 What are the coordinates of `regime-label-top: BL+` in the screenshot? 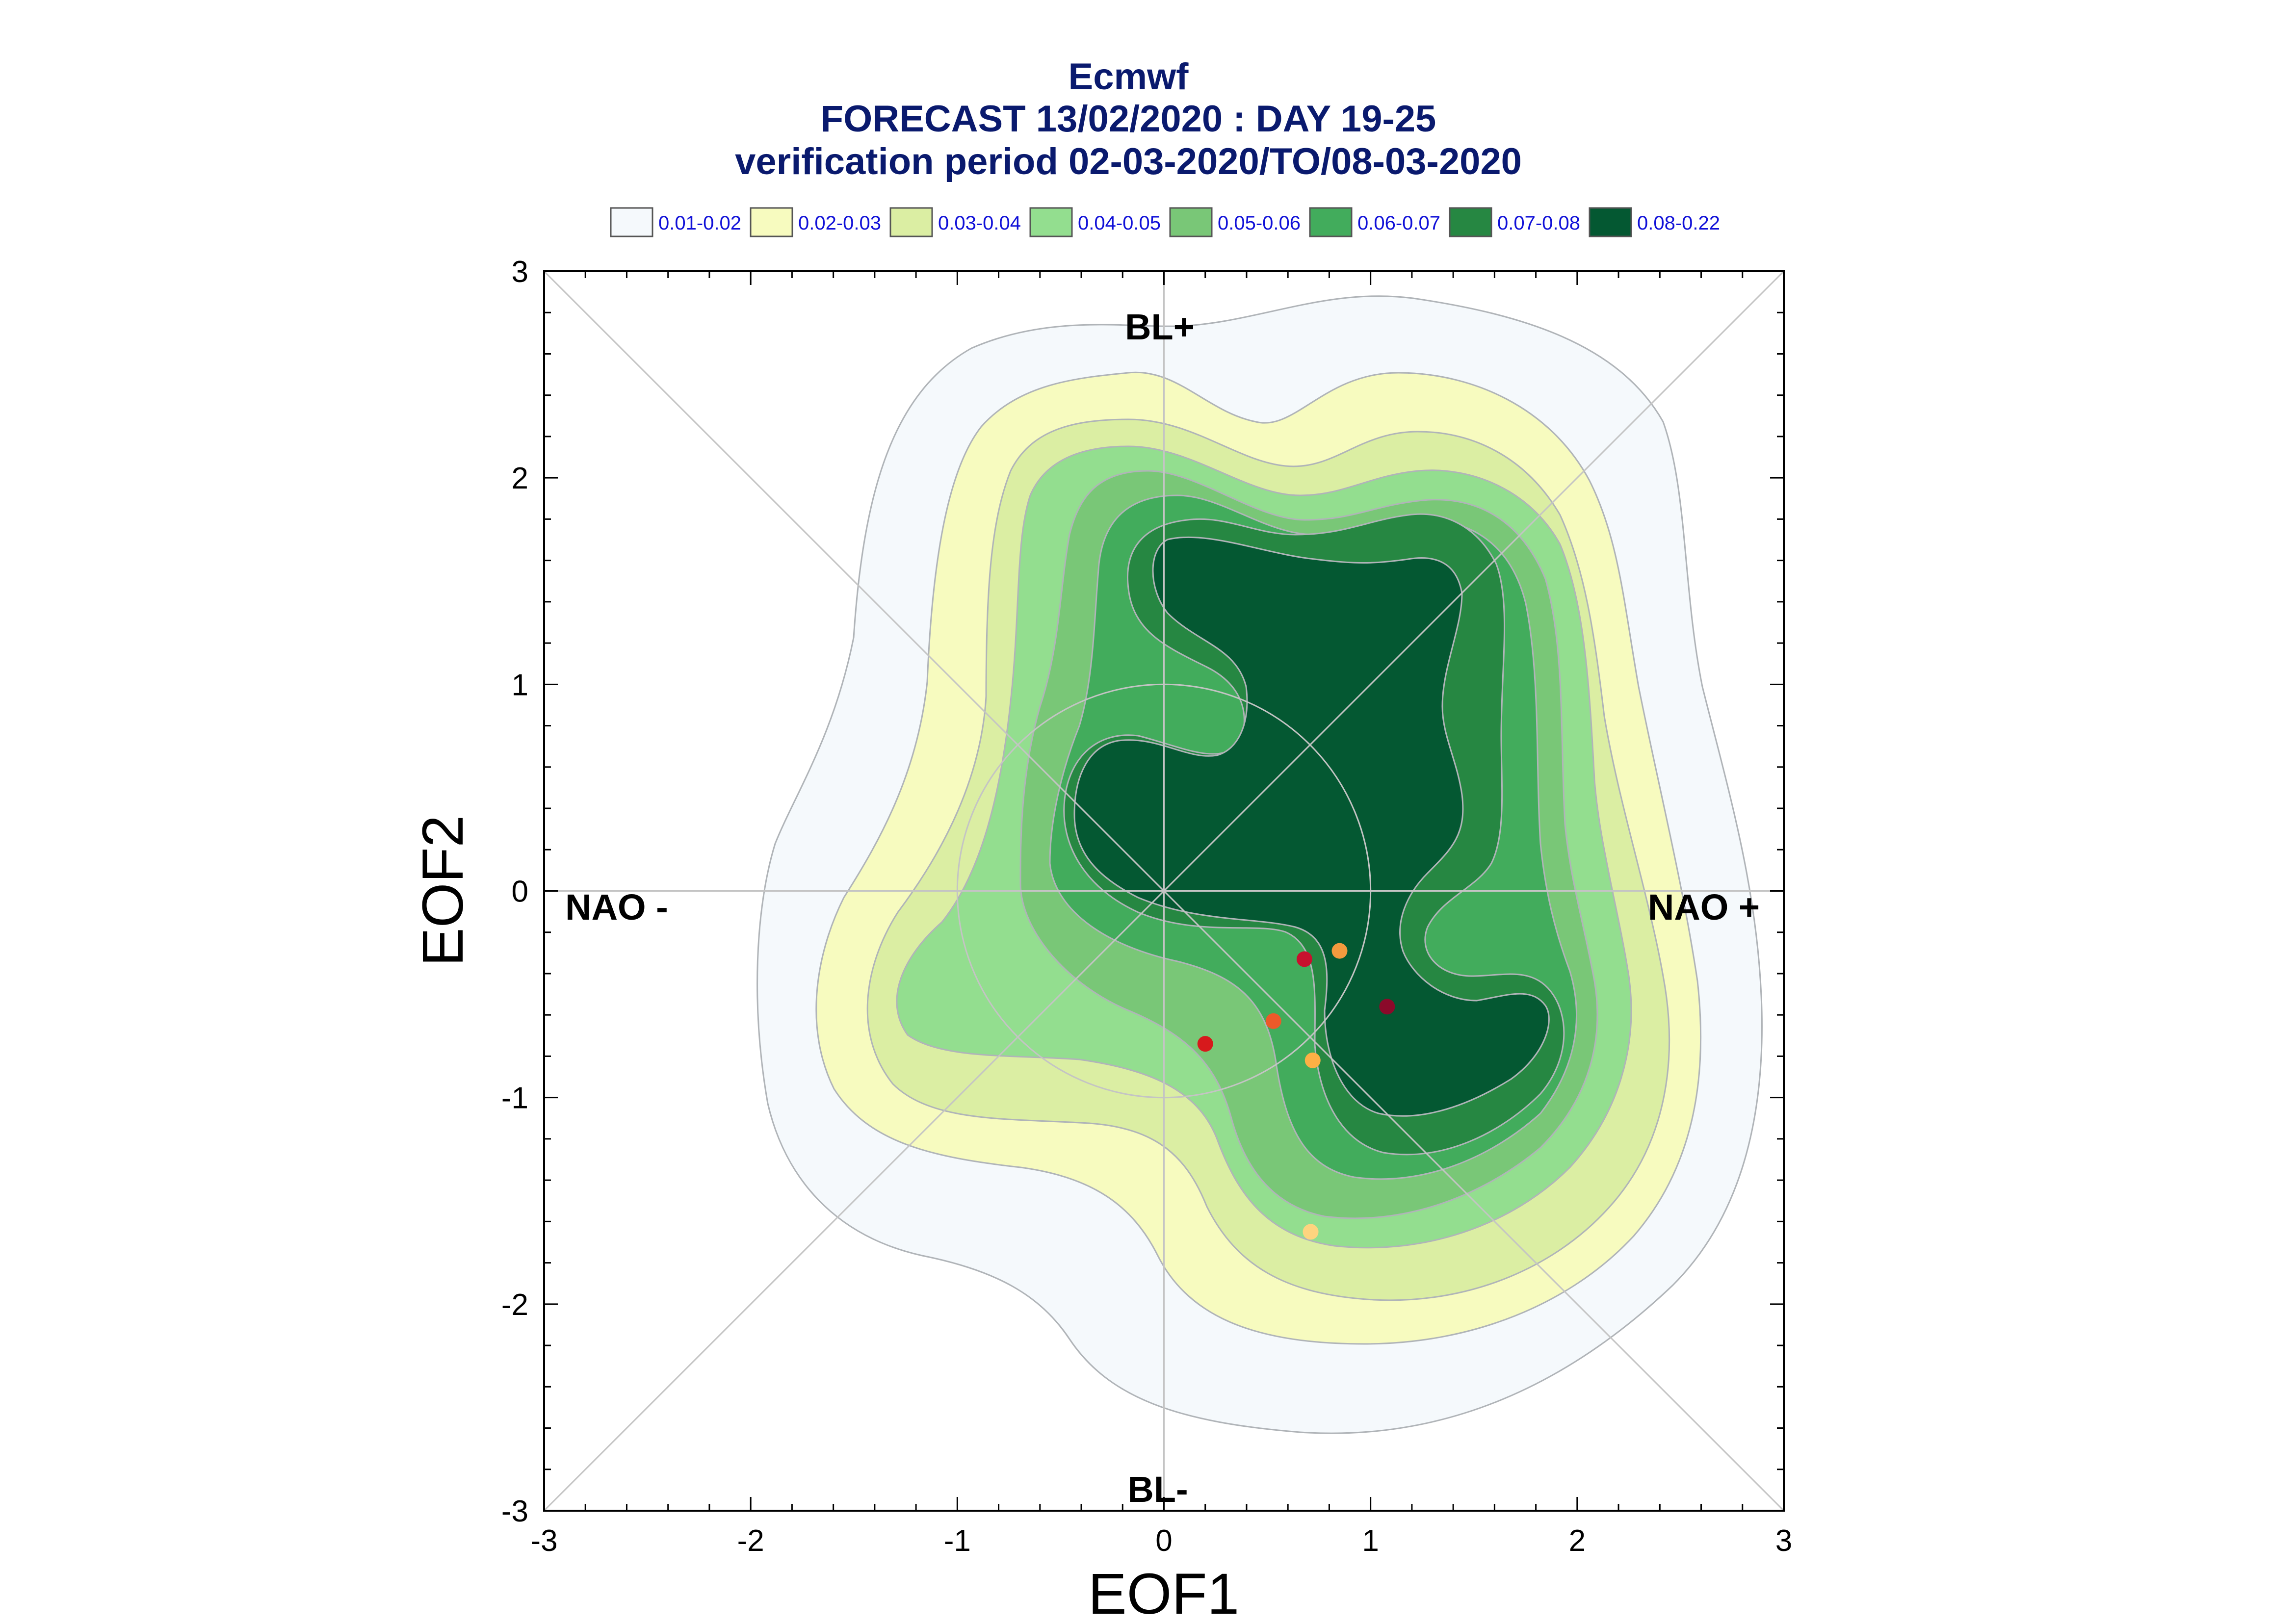 It's located at (1160, 327).